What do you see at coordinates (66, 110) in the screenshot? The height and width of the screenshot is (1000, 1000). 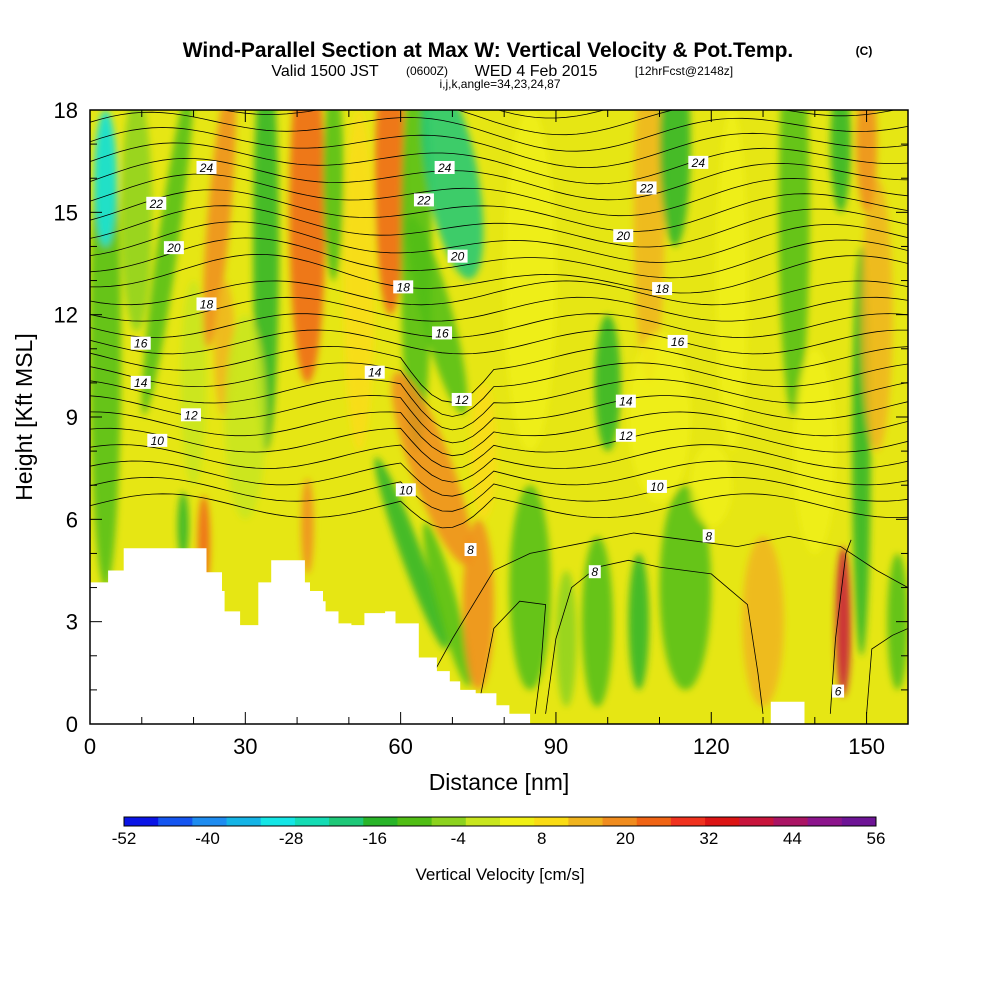 I see `y-tick-label: 18` at bounding box center [66, 110].